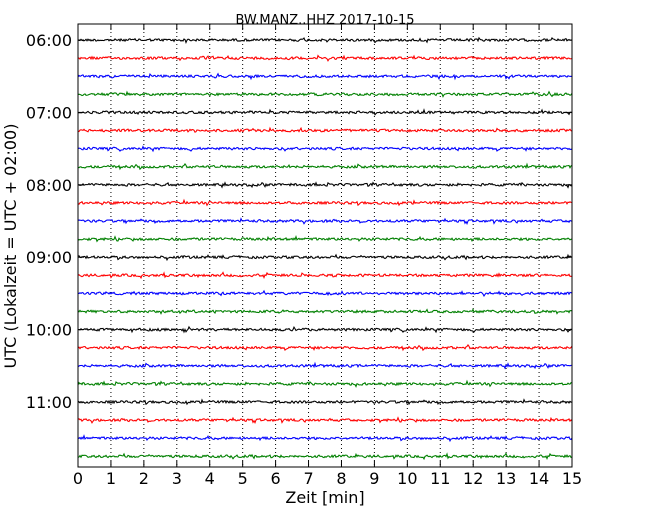 This screenshot has width=650, height=520. Describe the element at coordinates (341, 478) in the screenshot. I see `x-tick-label: 8` at that location.